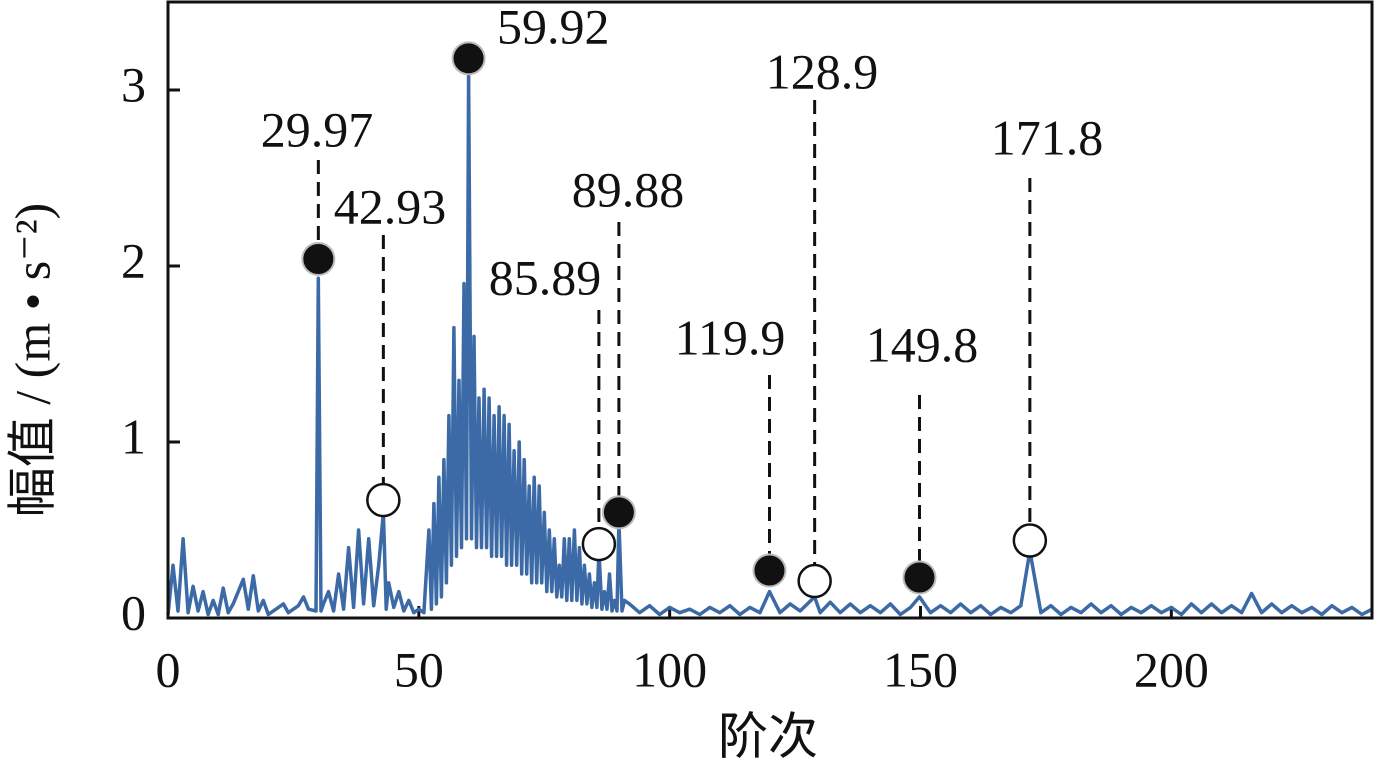 The height and width of the screenshot is (776, 1377). I want to click on x-tick-label: 50, so click(419, 669).